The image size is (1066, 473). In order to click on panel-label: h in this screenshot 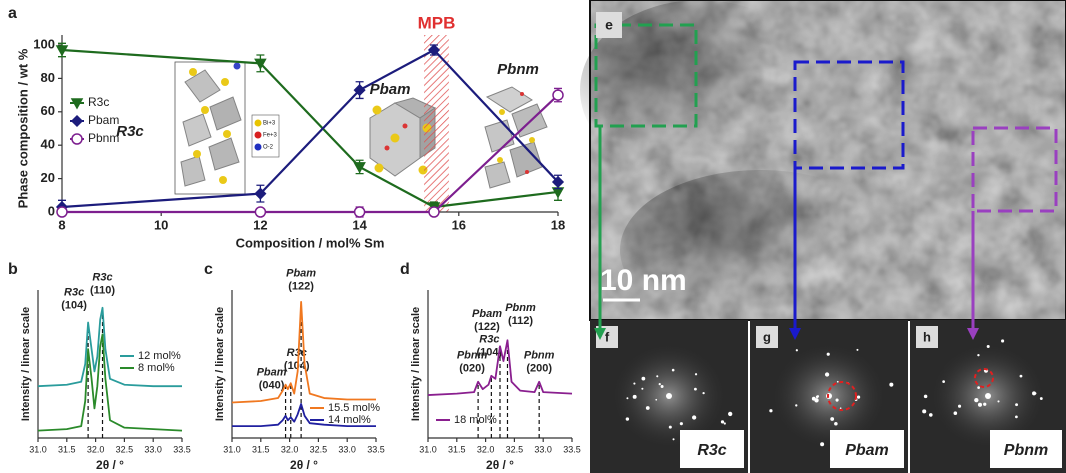, I will do `click(927, 336)`.